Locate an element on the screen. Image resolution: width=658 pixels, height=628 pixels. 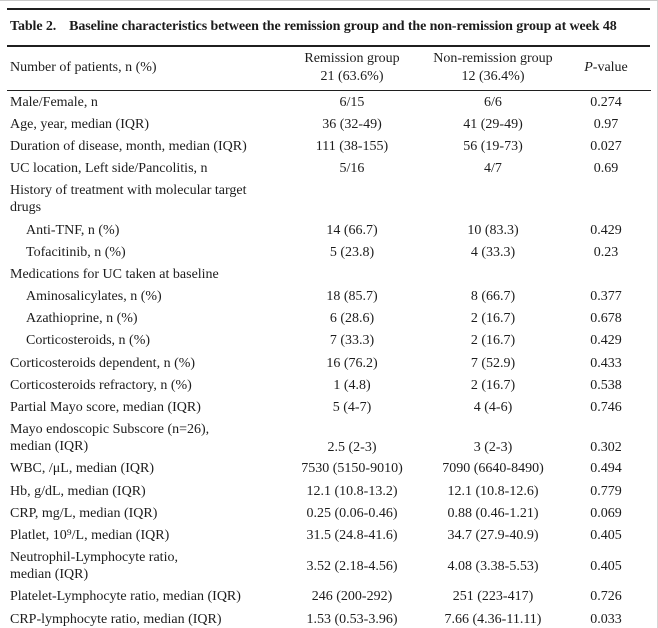
header-non-remission-group: Non-remission group 12 (36.4%) is located at coordinates (493, 69).